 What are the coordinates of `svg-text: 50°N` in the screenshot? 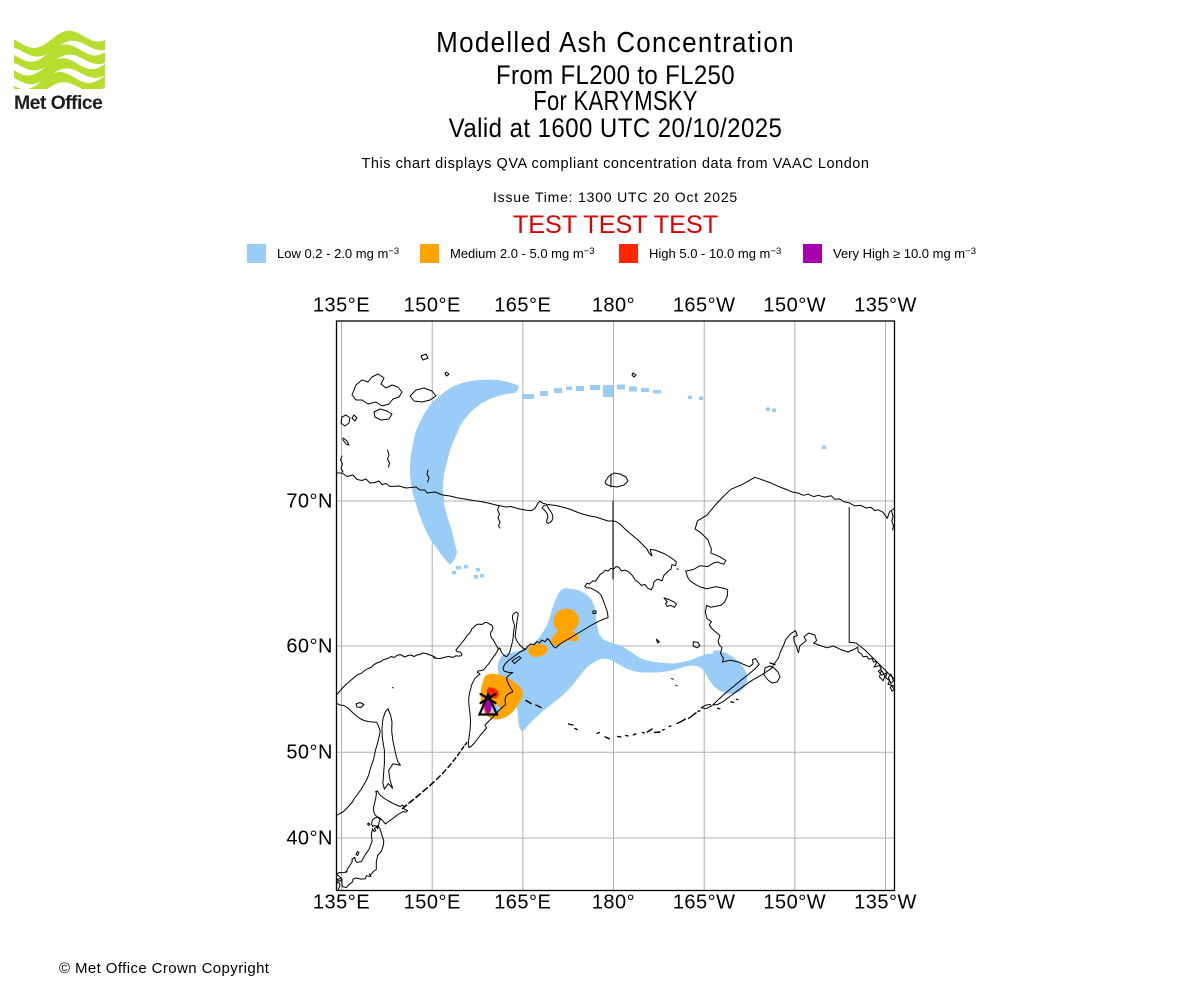 It's located at (309, 753).